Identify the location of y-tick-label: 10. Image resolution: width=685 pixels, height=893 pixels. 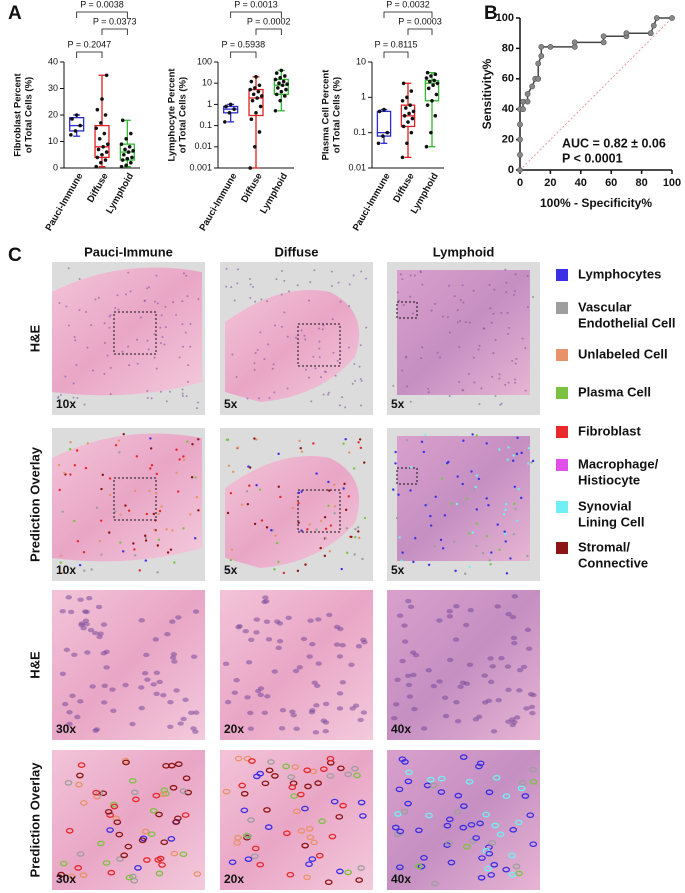
(53, 141).